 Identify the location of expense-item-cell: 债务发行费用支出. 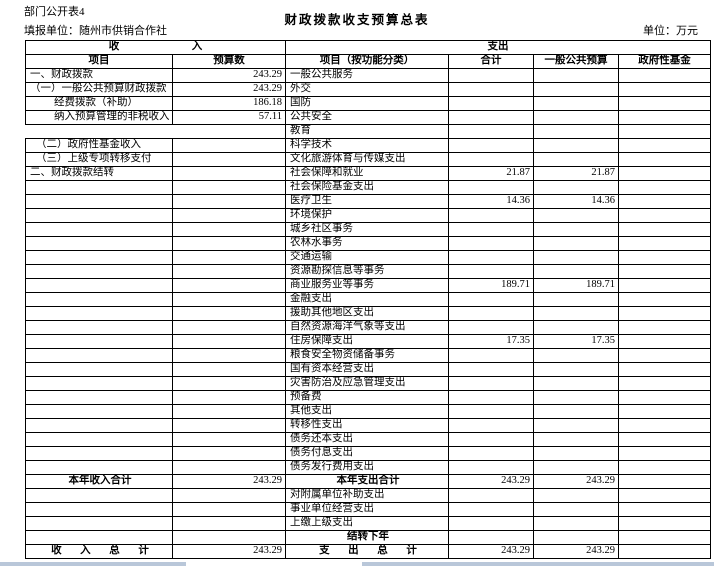
(367, 467).